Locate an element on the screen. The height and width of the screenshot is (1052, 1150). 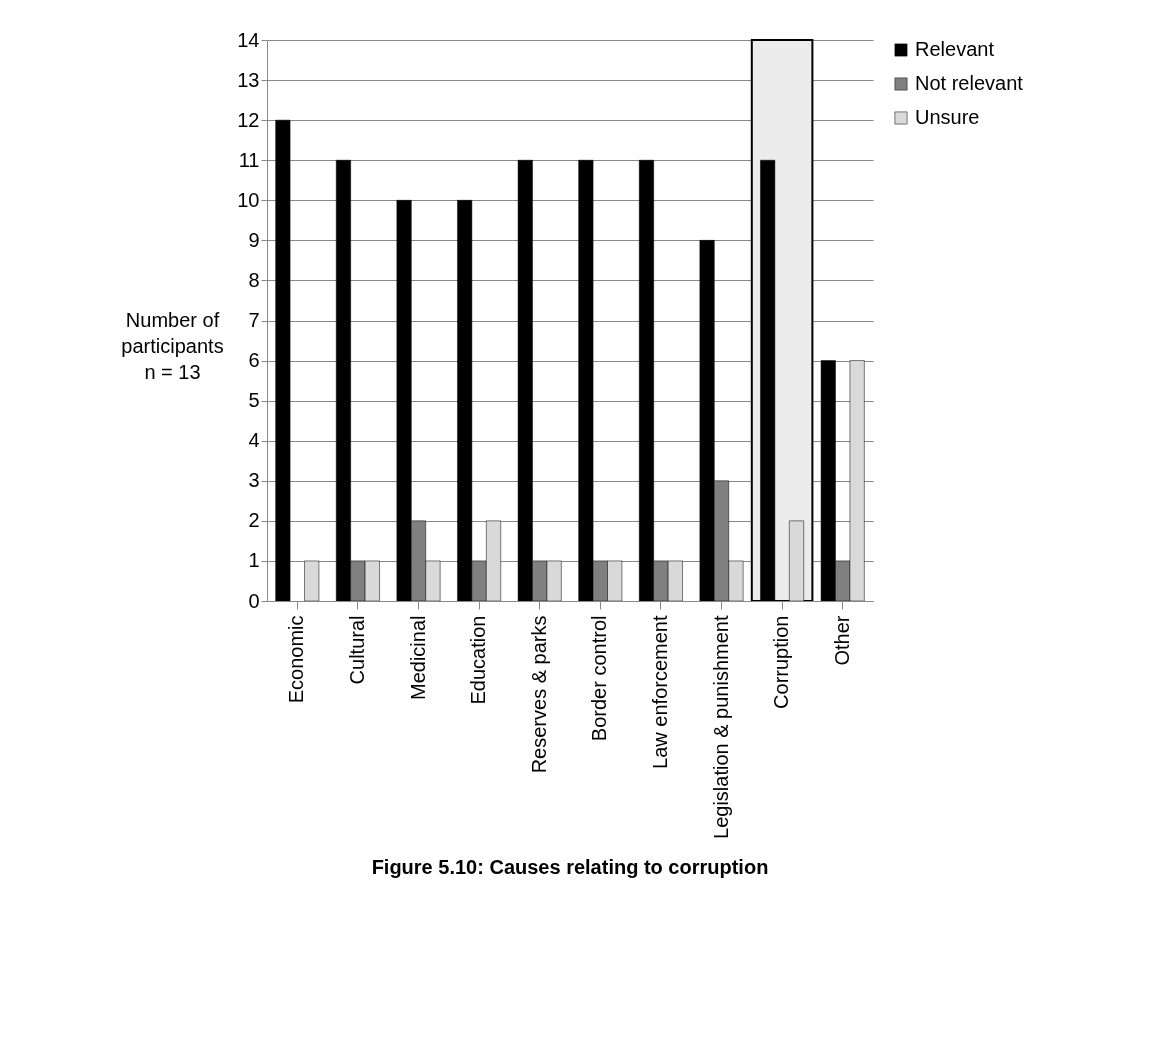
x-tick-label: Corruption is located at coordinates (781, 662).